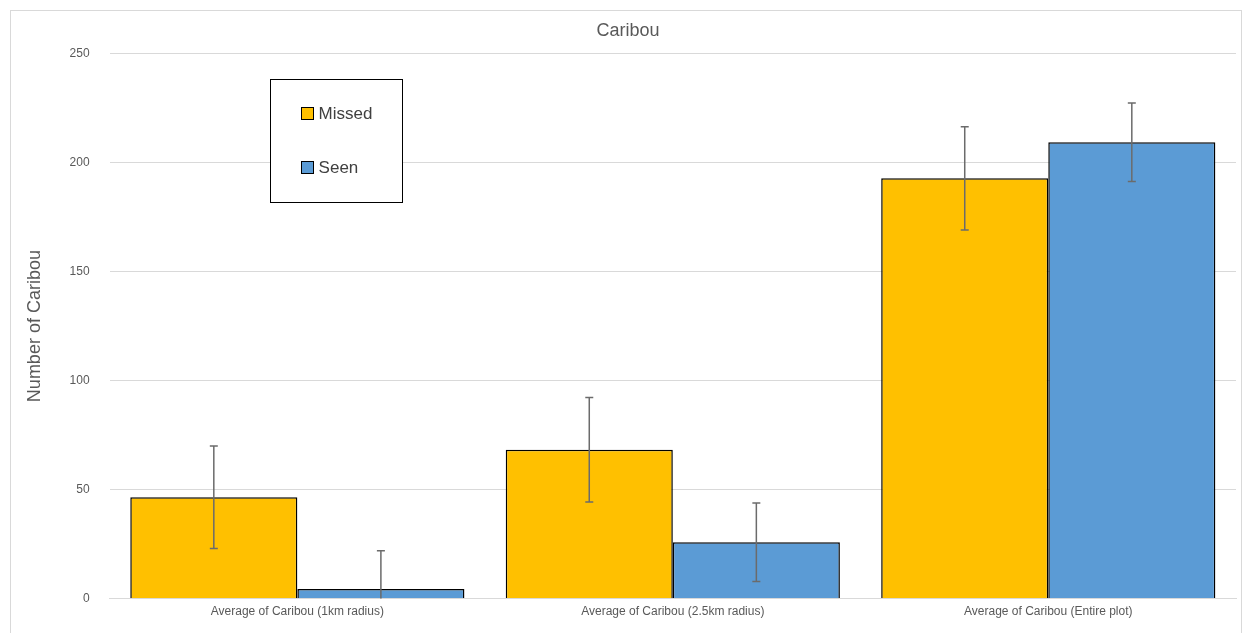 The height and width of the screenshot is (633, 1244). Describe the element at coordinates (83, 488) in the screenshot. I see `y-tick-label: 50` at that location.